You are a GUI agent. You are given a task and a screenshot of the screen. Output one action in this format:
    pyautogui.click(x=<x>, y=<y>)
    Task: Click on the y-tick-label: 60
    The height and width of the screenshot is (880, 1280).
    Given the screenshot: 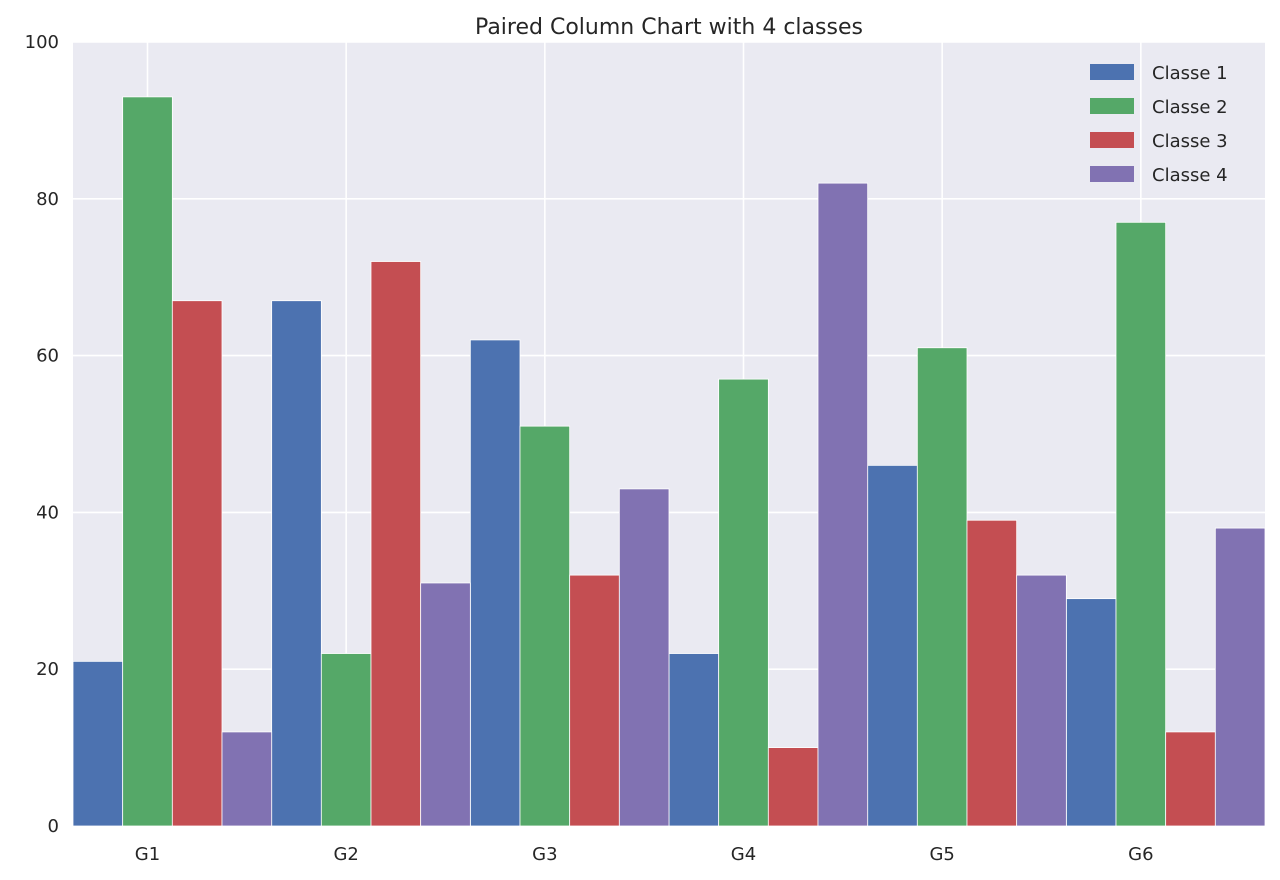 What is the action you would take?
    pyautogui.click(x=47, y=356)
    